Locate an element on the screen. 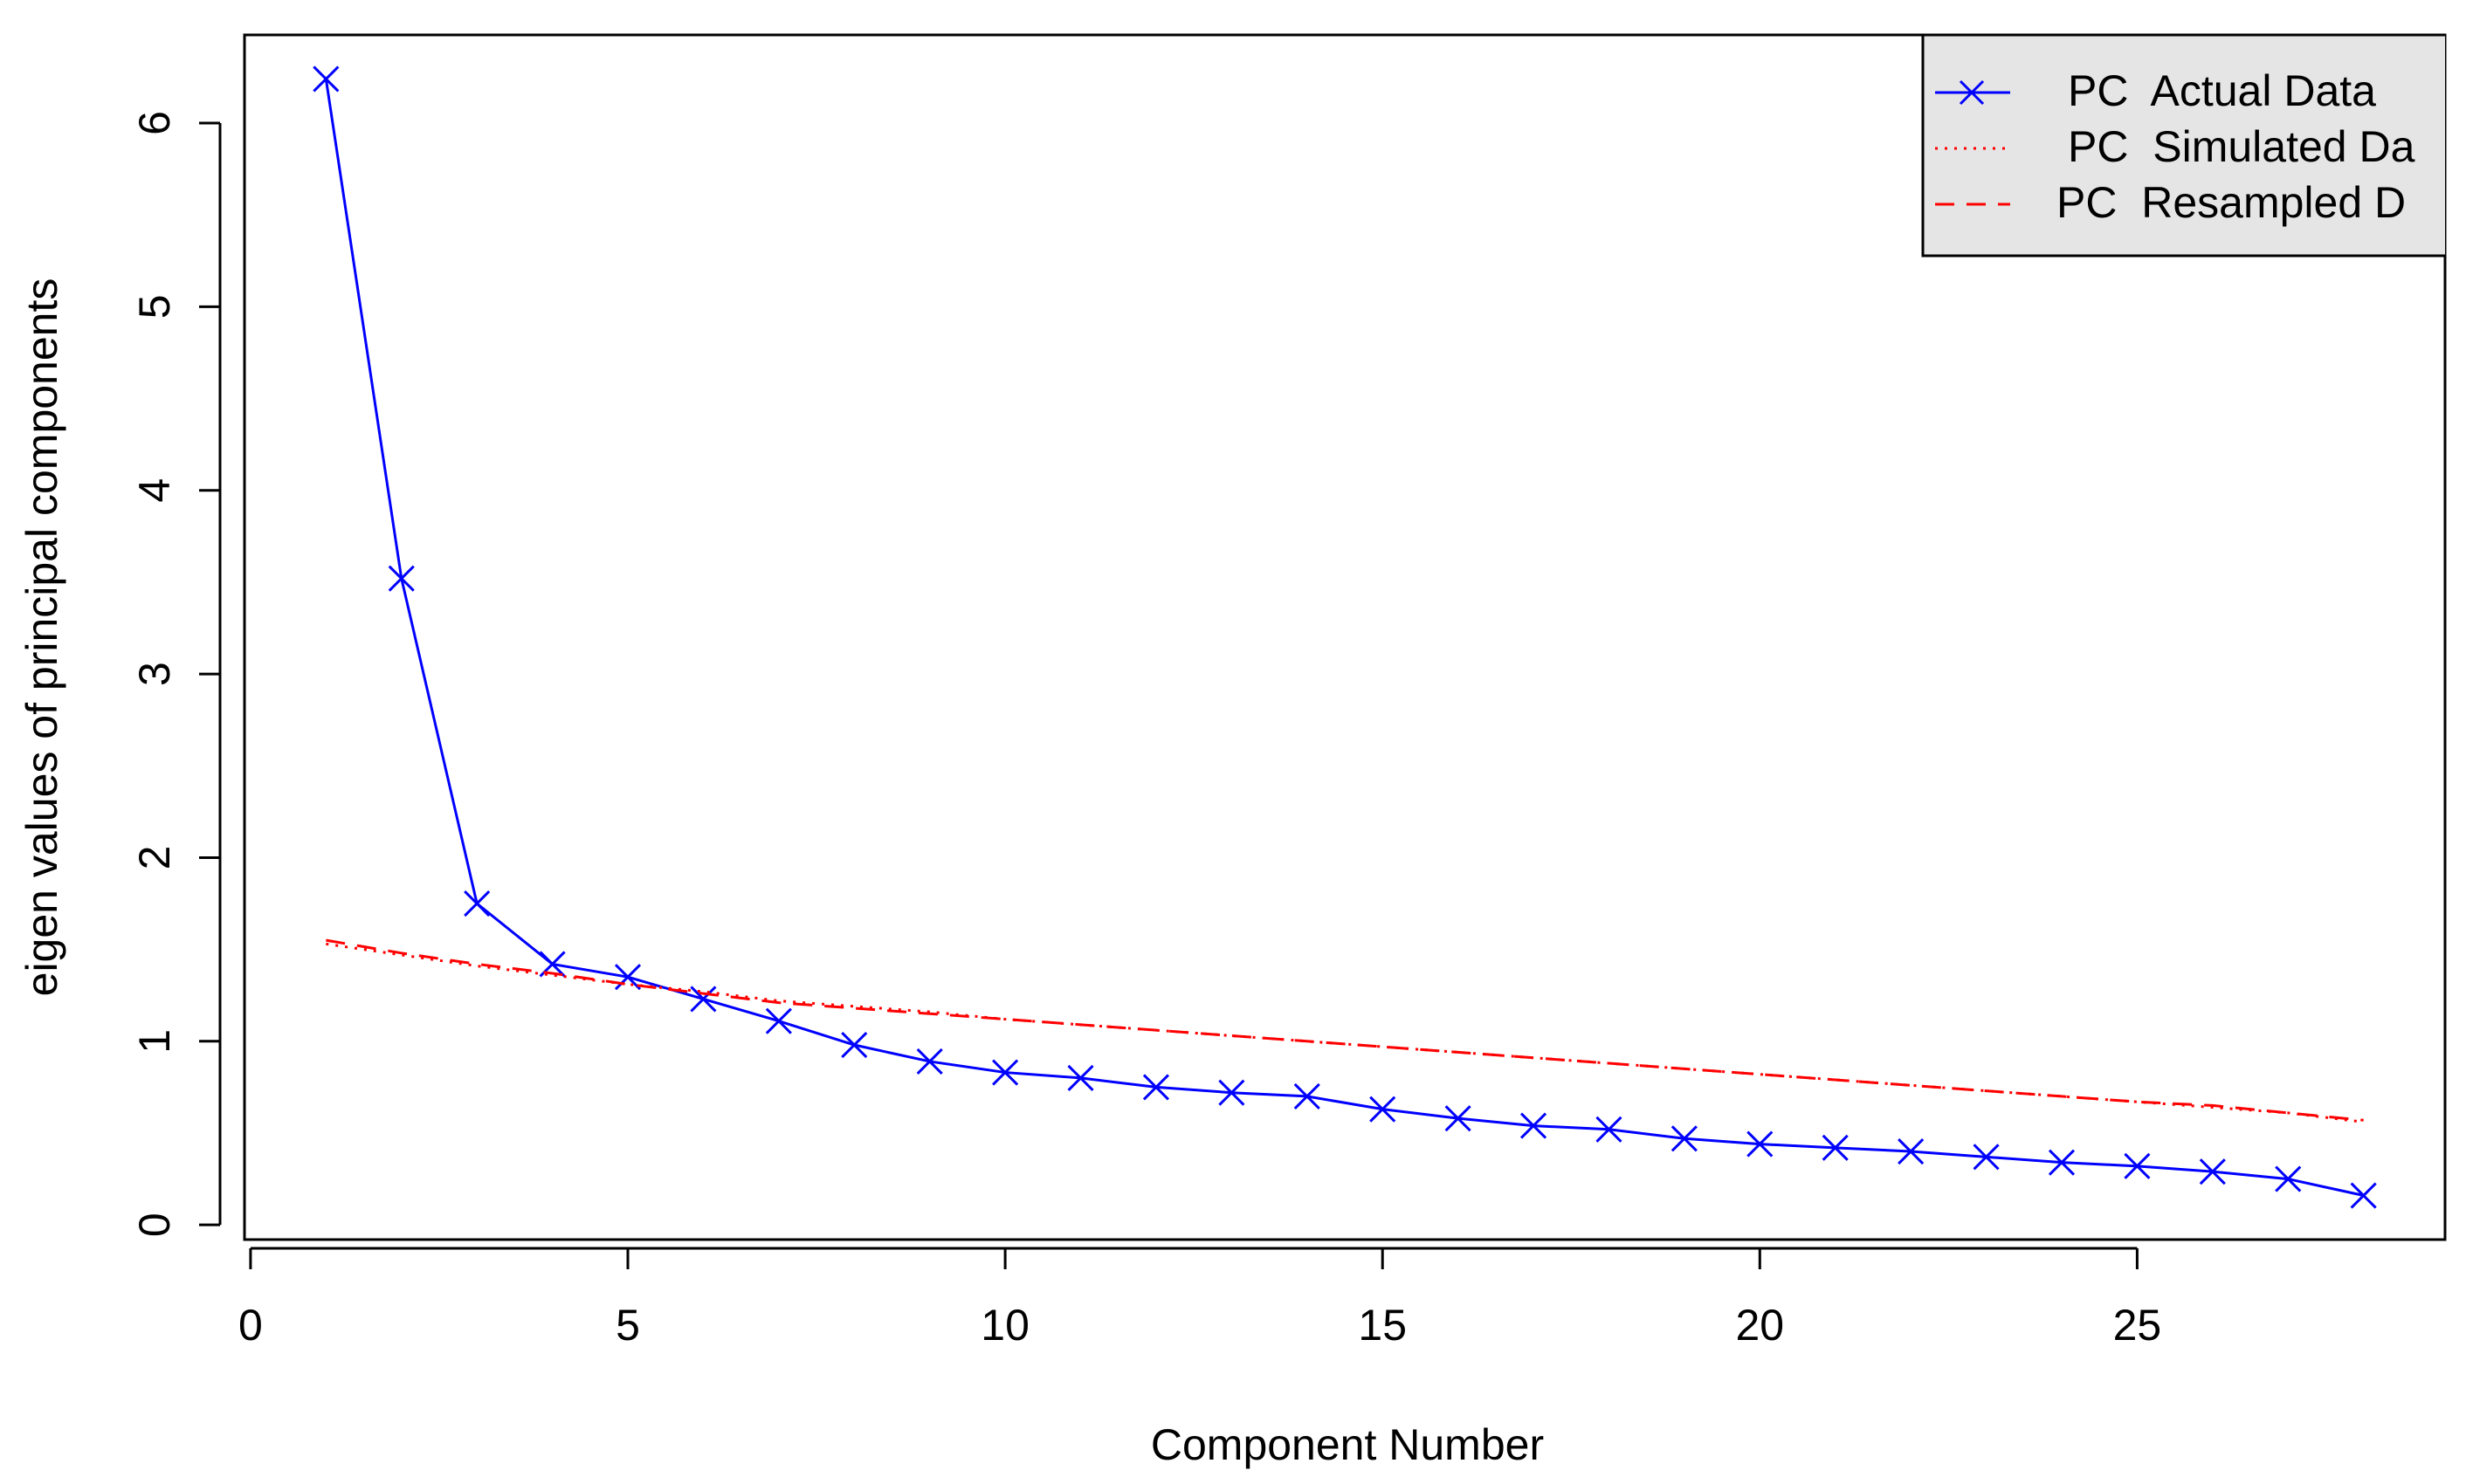  x-tick-label: 0 is located at coordinates (251, 1325).